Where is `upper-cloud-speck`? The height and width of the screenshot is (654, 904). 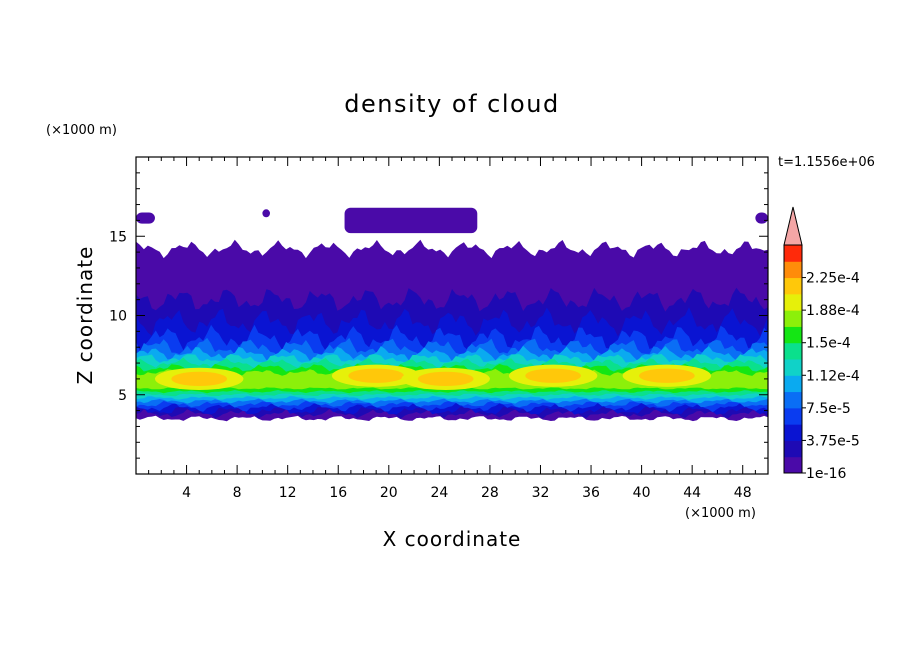
upper-cloud-speck is located at coordinates (266, 213).